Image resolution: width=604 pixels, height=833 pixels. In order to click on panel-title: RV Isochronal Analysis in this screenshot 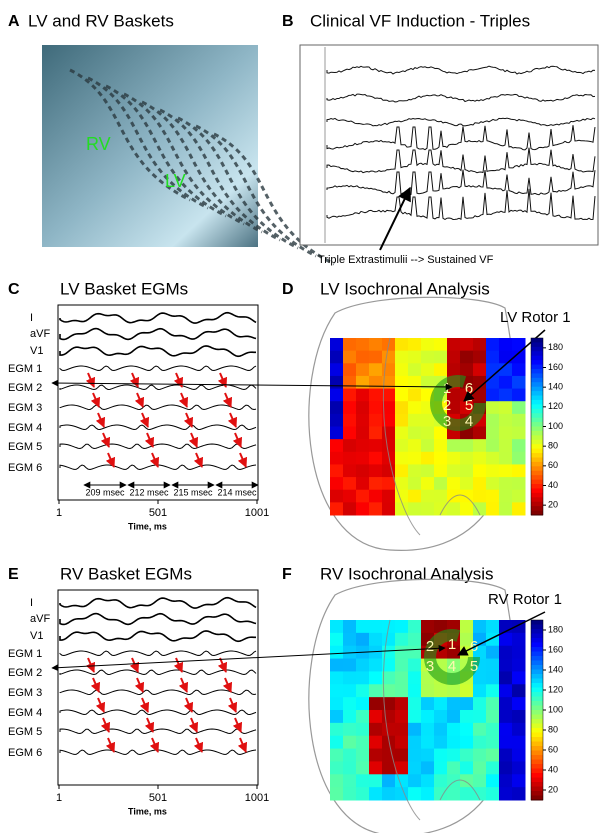, I will do `click(407, 573)`.